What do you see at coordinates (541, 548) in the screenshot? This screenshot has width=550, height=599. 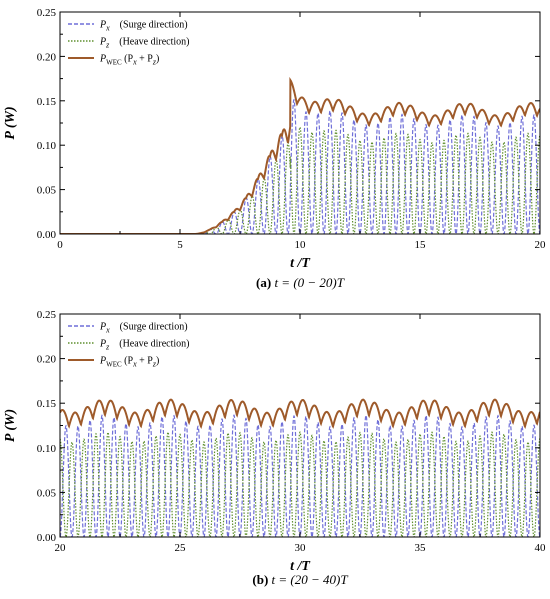 I see `x-tick-label: 40` at bounding box center [541, 548].